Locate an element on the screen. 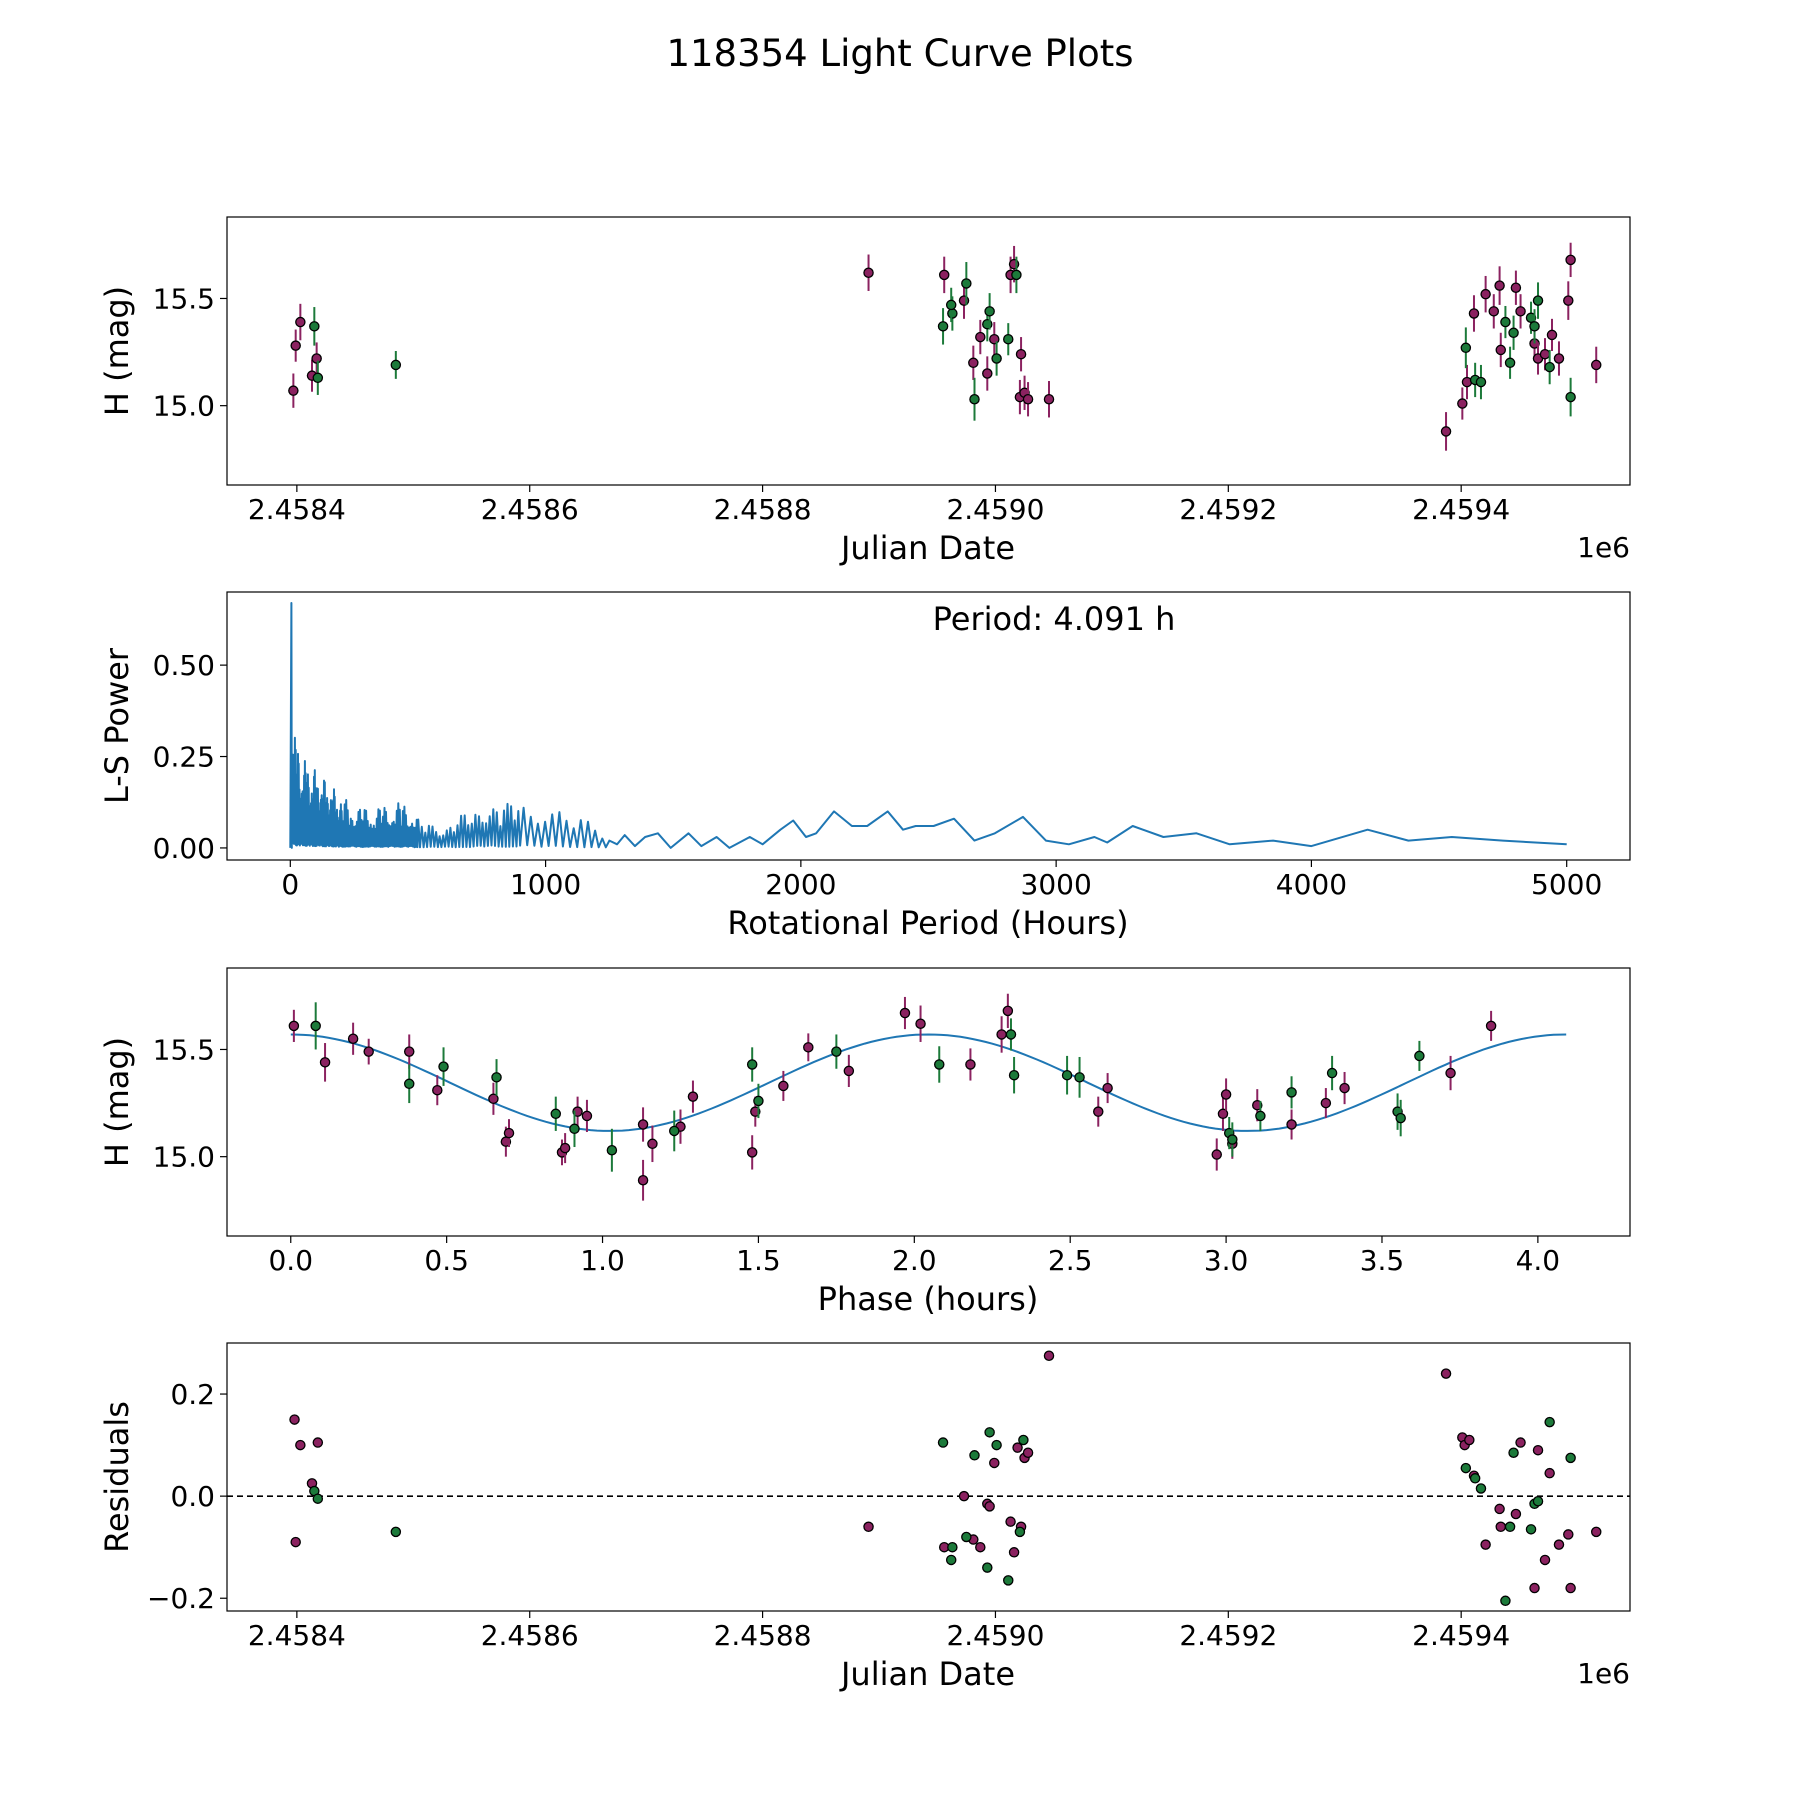 The width and height of the screenshot is (1800, 1800). lightcurve-ylabel: H (mag) is located at coordinates (117, 351).